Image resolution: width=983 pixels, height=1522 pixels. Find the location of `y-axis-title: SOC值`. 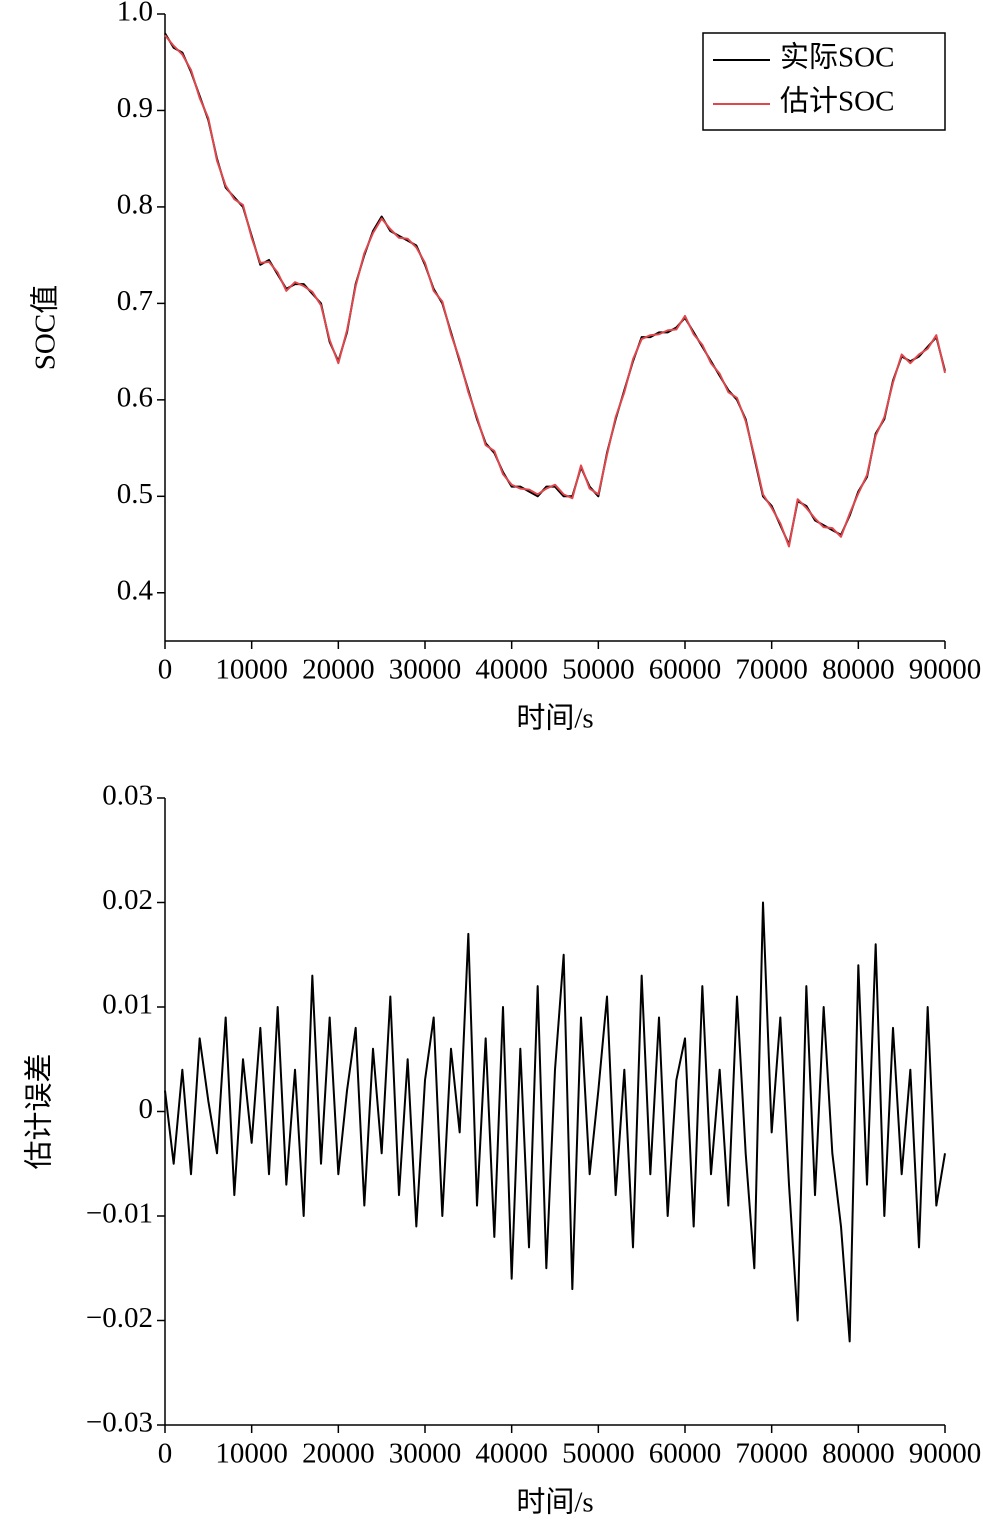

y-axis-title: SOC值 is located at coordinates (45, 327).